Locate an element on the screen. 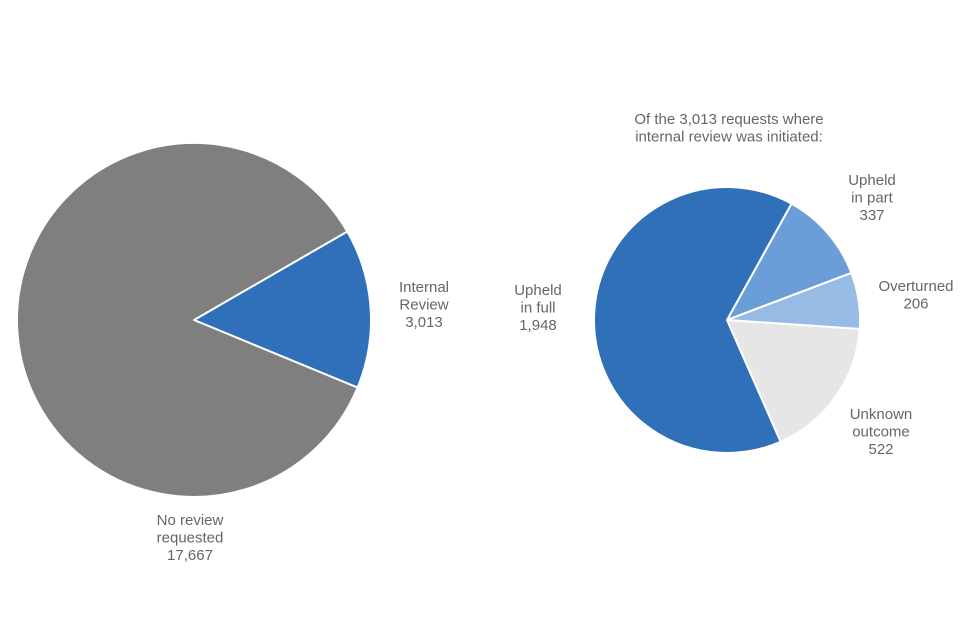  slice-label-internal-review-line: Review is located at coordinates (423, 305).